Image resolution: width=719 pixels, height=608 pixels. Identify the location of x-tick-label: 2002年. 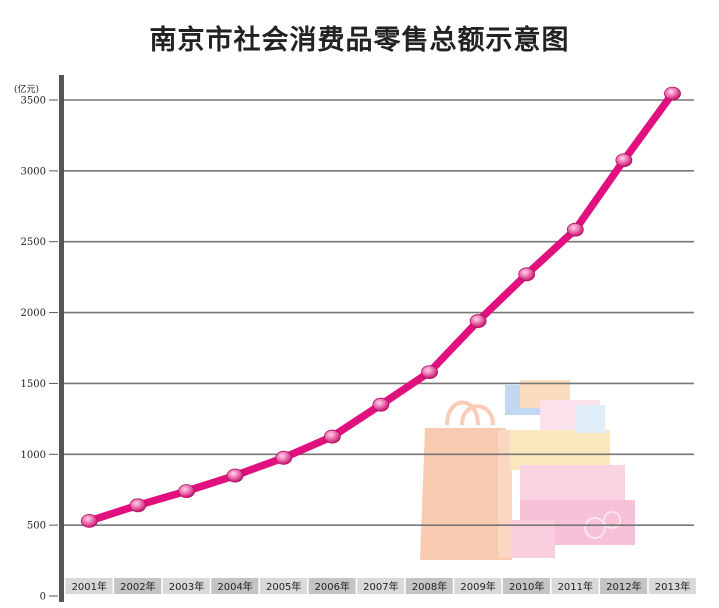
(137, 586).